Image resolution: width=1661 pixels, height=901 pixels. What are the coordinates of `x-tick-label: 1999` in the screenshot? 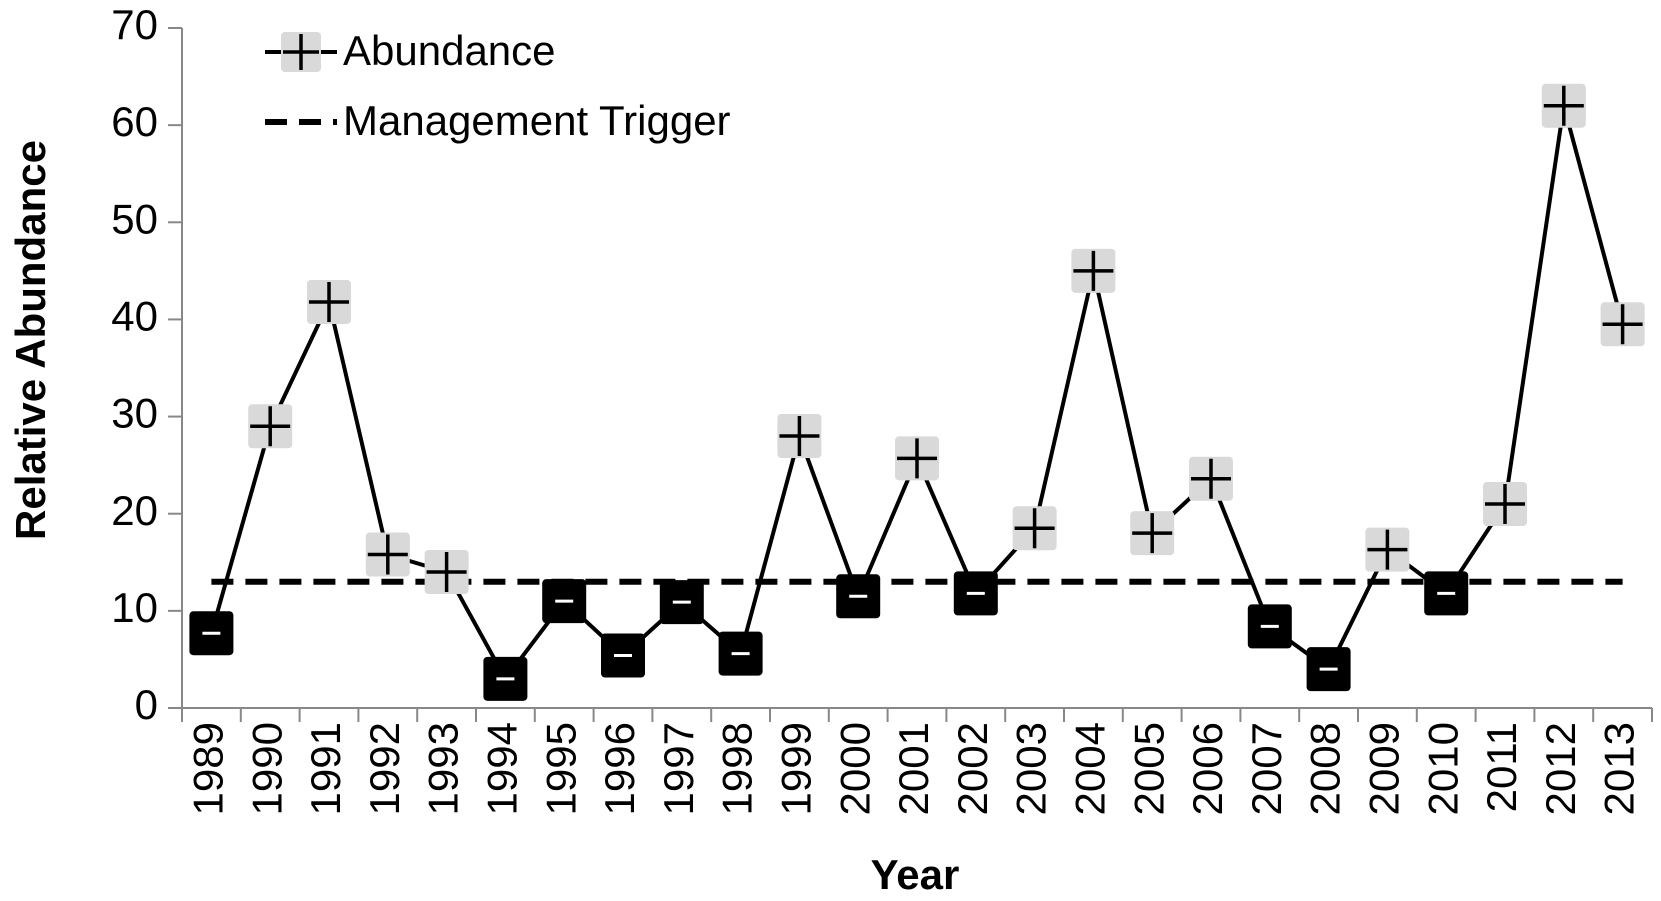 It's located at (795, 768).